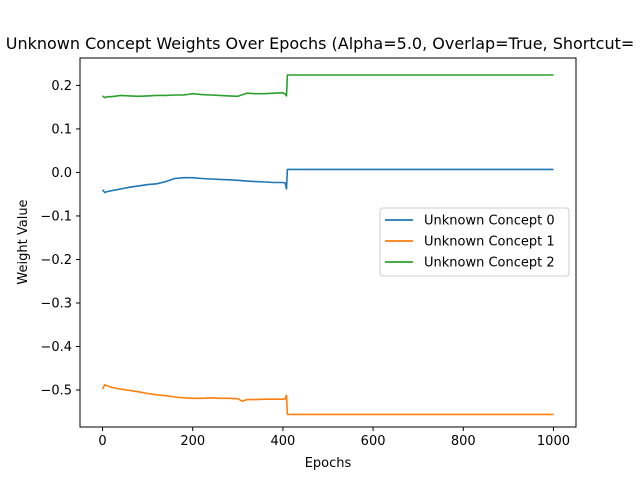 The width and height of the screenshot is (640, 480). I want to click on x-tick-label: 200, so click(192, 441).